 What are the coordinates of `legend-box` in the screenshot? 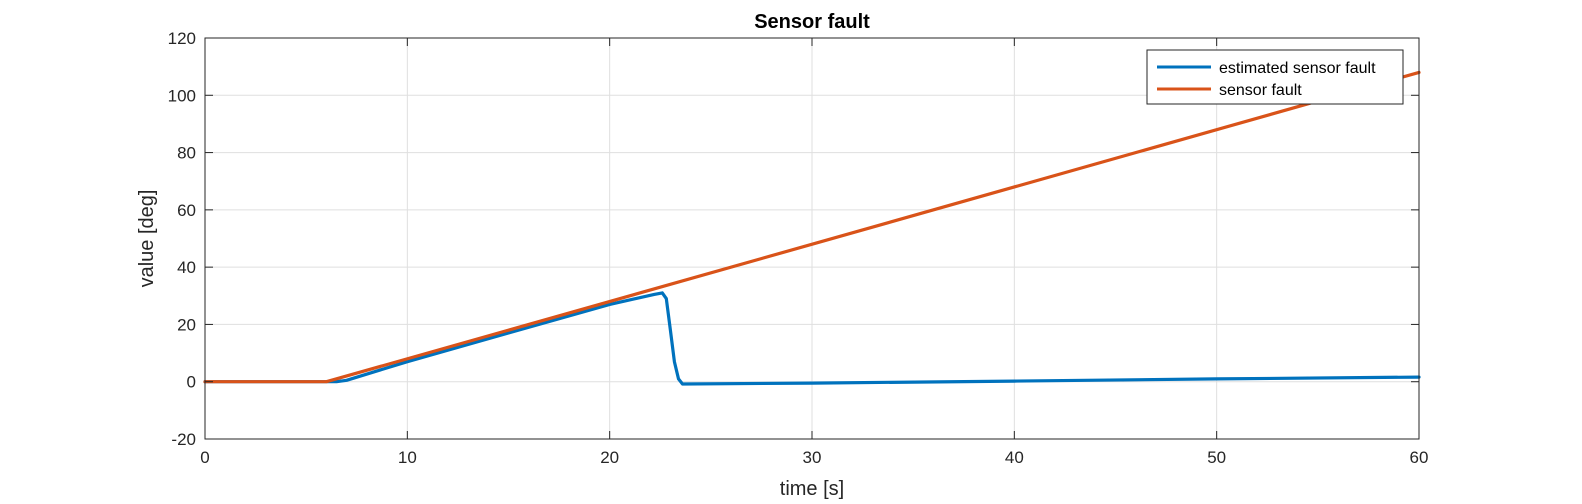 It's located at (1275, 77).